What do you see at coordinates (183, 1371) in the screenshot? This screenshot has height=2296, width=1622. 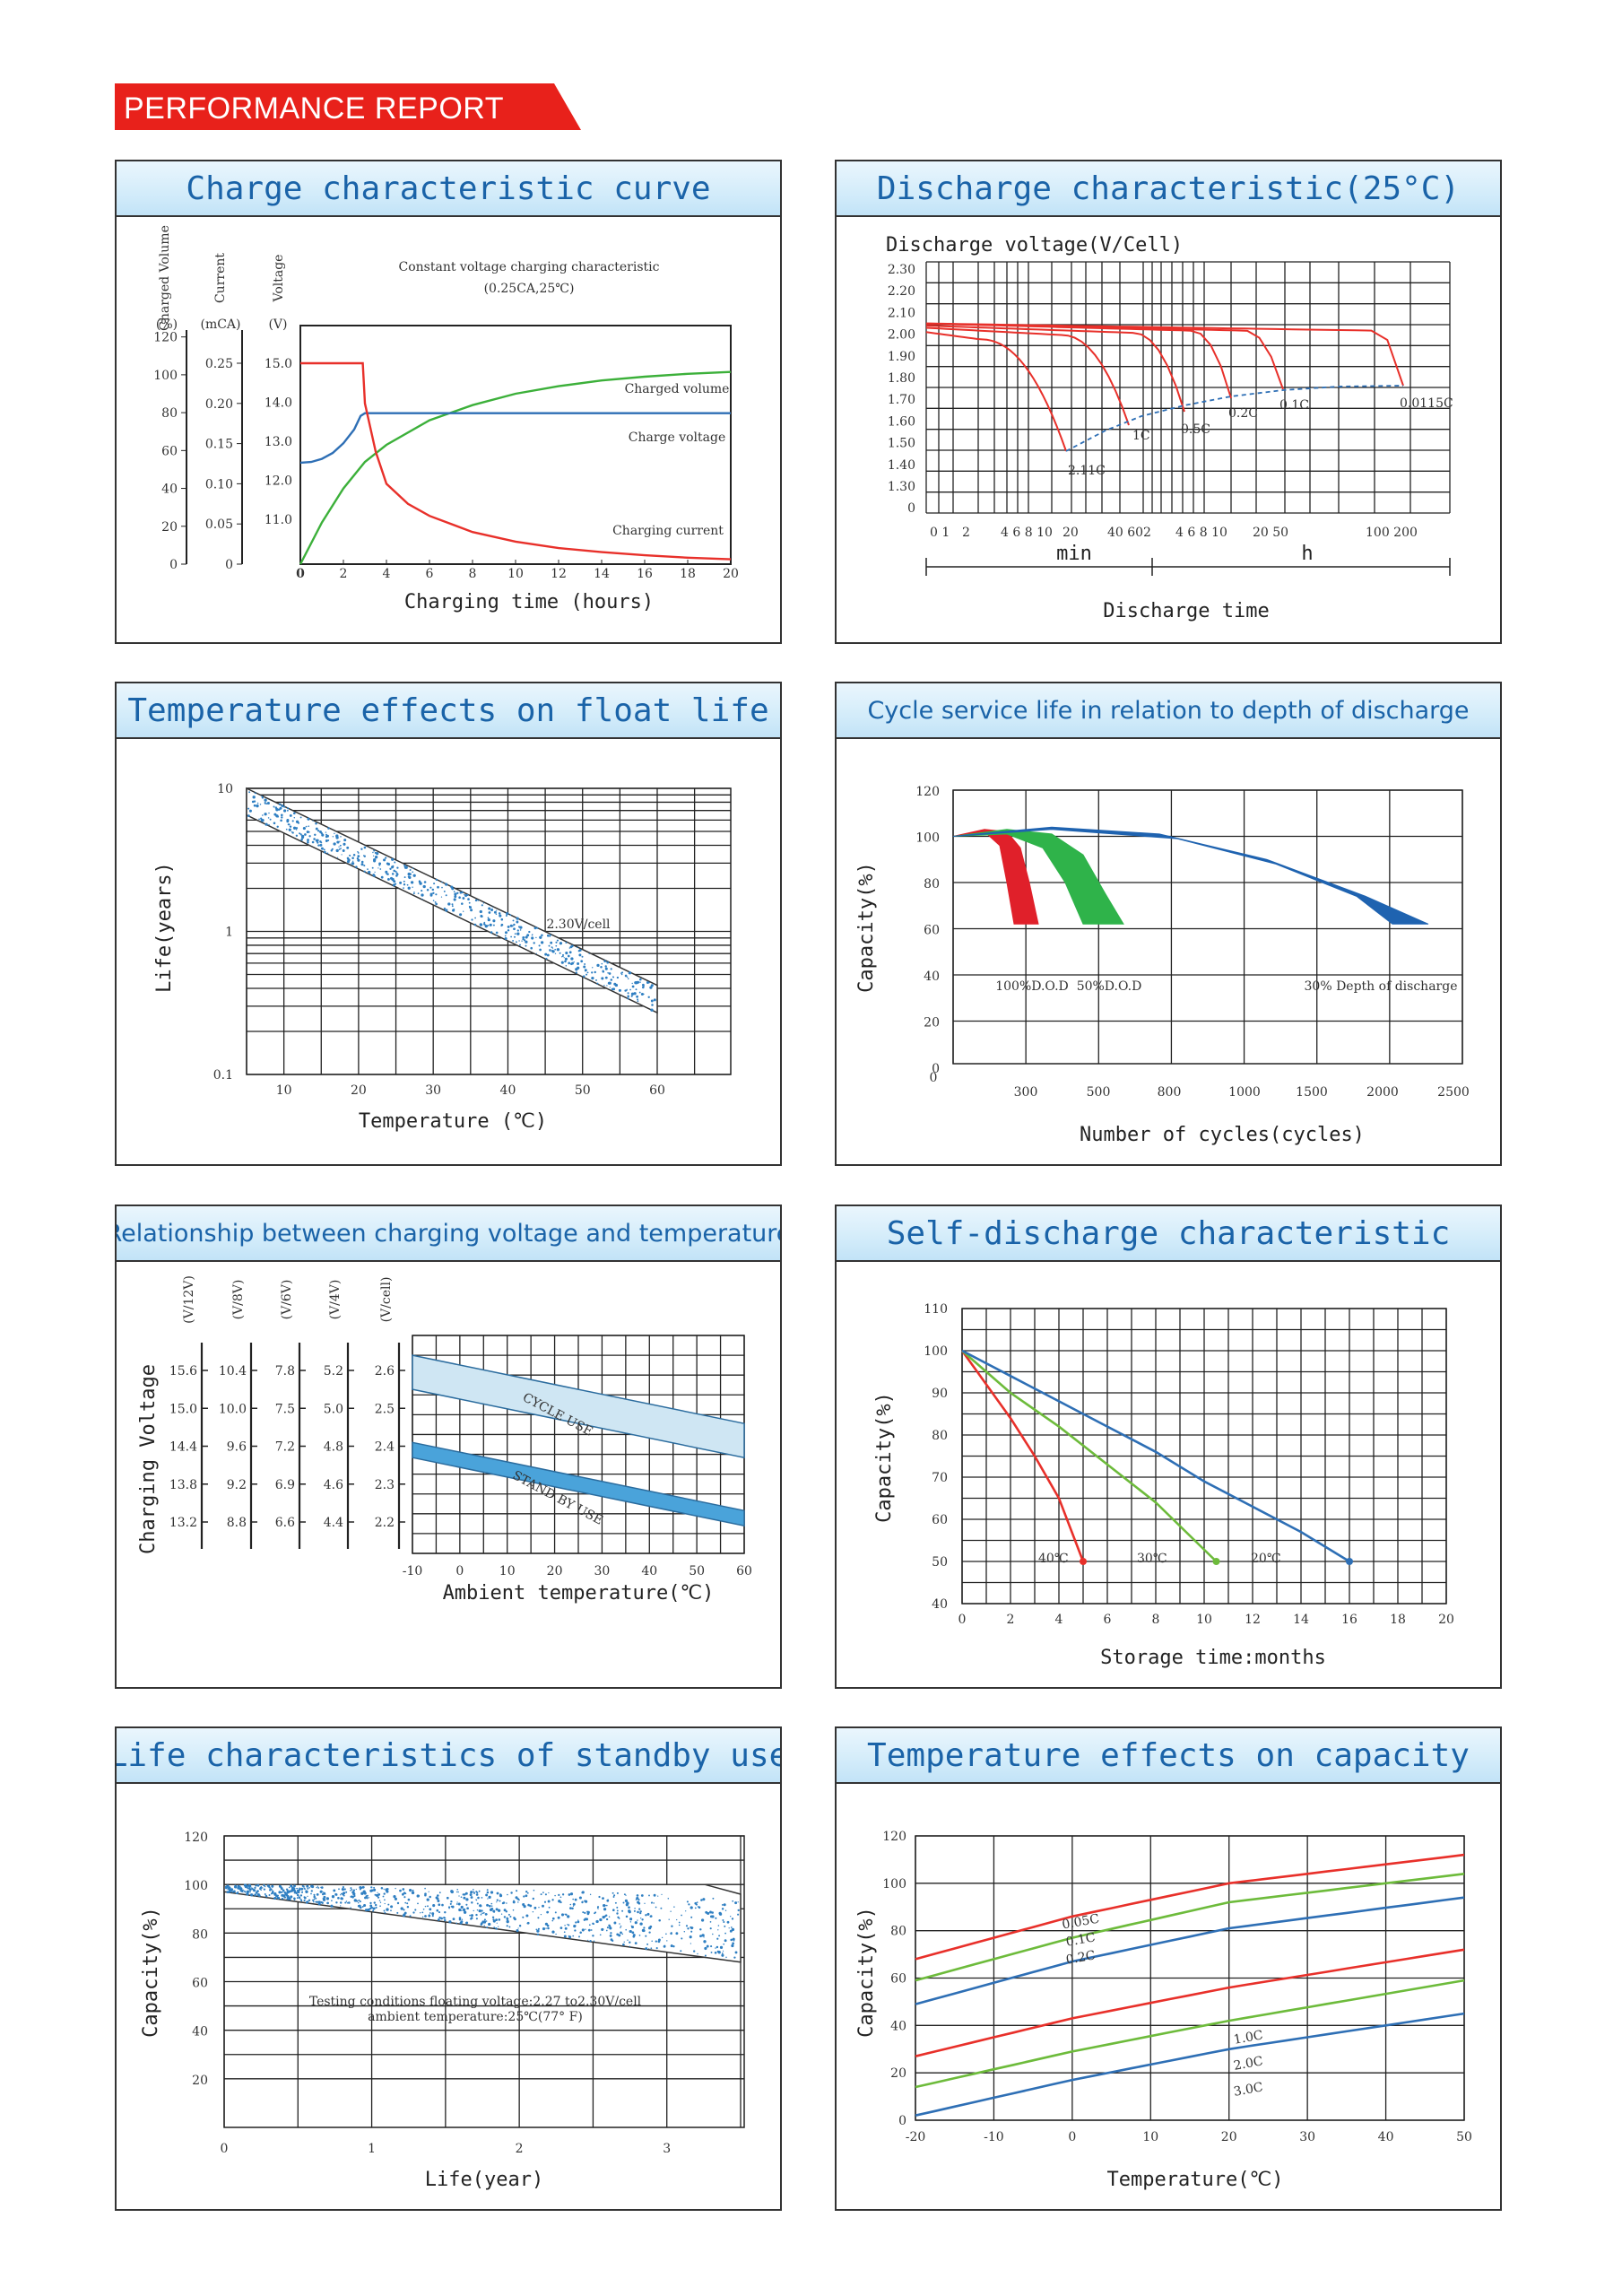 I see `scale-tick-label: 15.6` at bounding box center [183, 1371].